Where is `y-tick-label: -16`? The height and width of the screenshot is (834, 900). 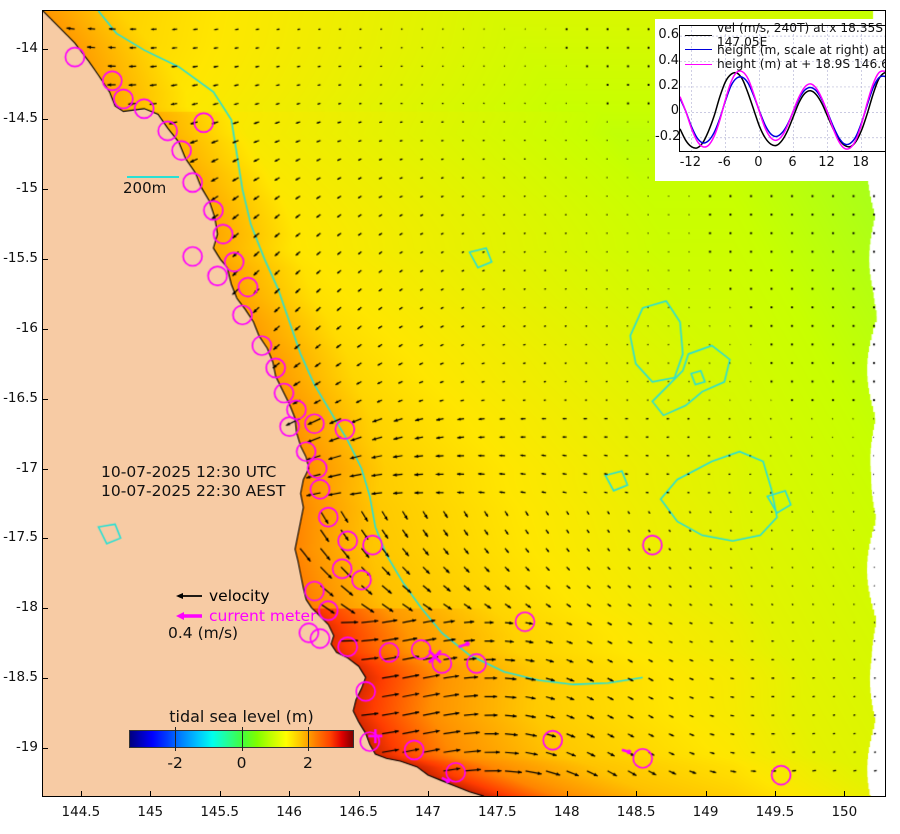 y-tick-label: -16 is located at coordinates (26, 327).